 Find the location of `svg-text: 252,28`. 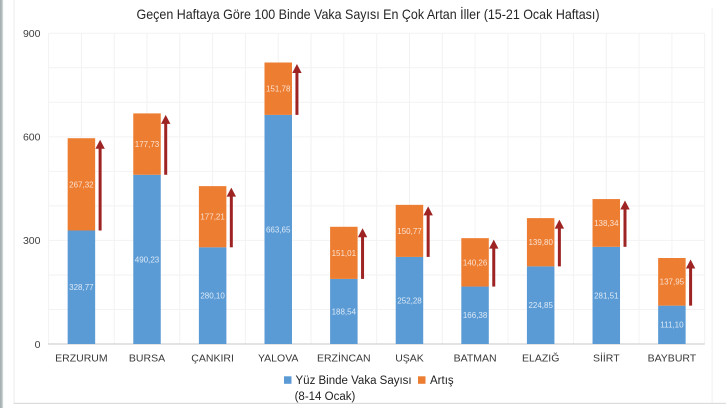

svg-text: 252,28 is located at coordinates (409, 300).